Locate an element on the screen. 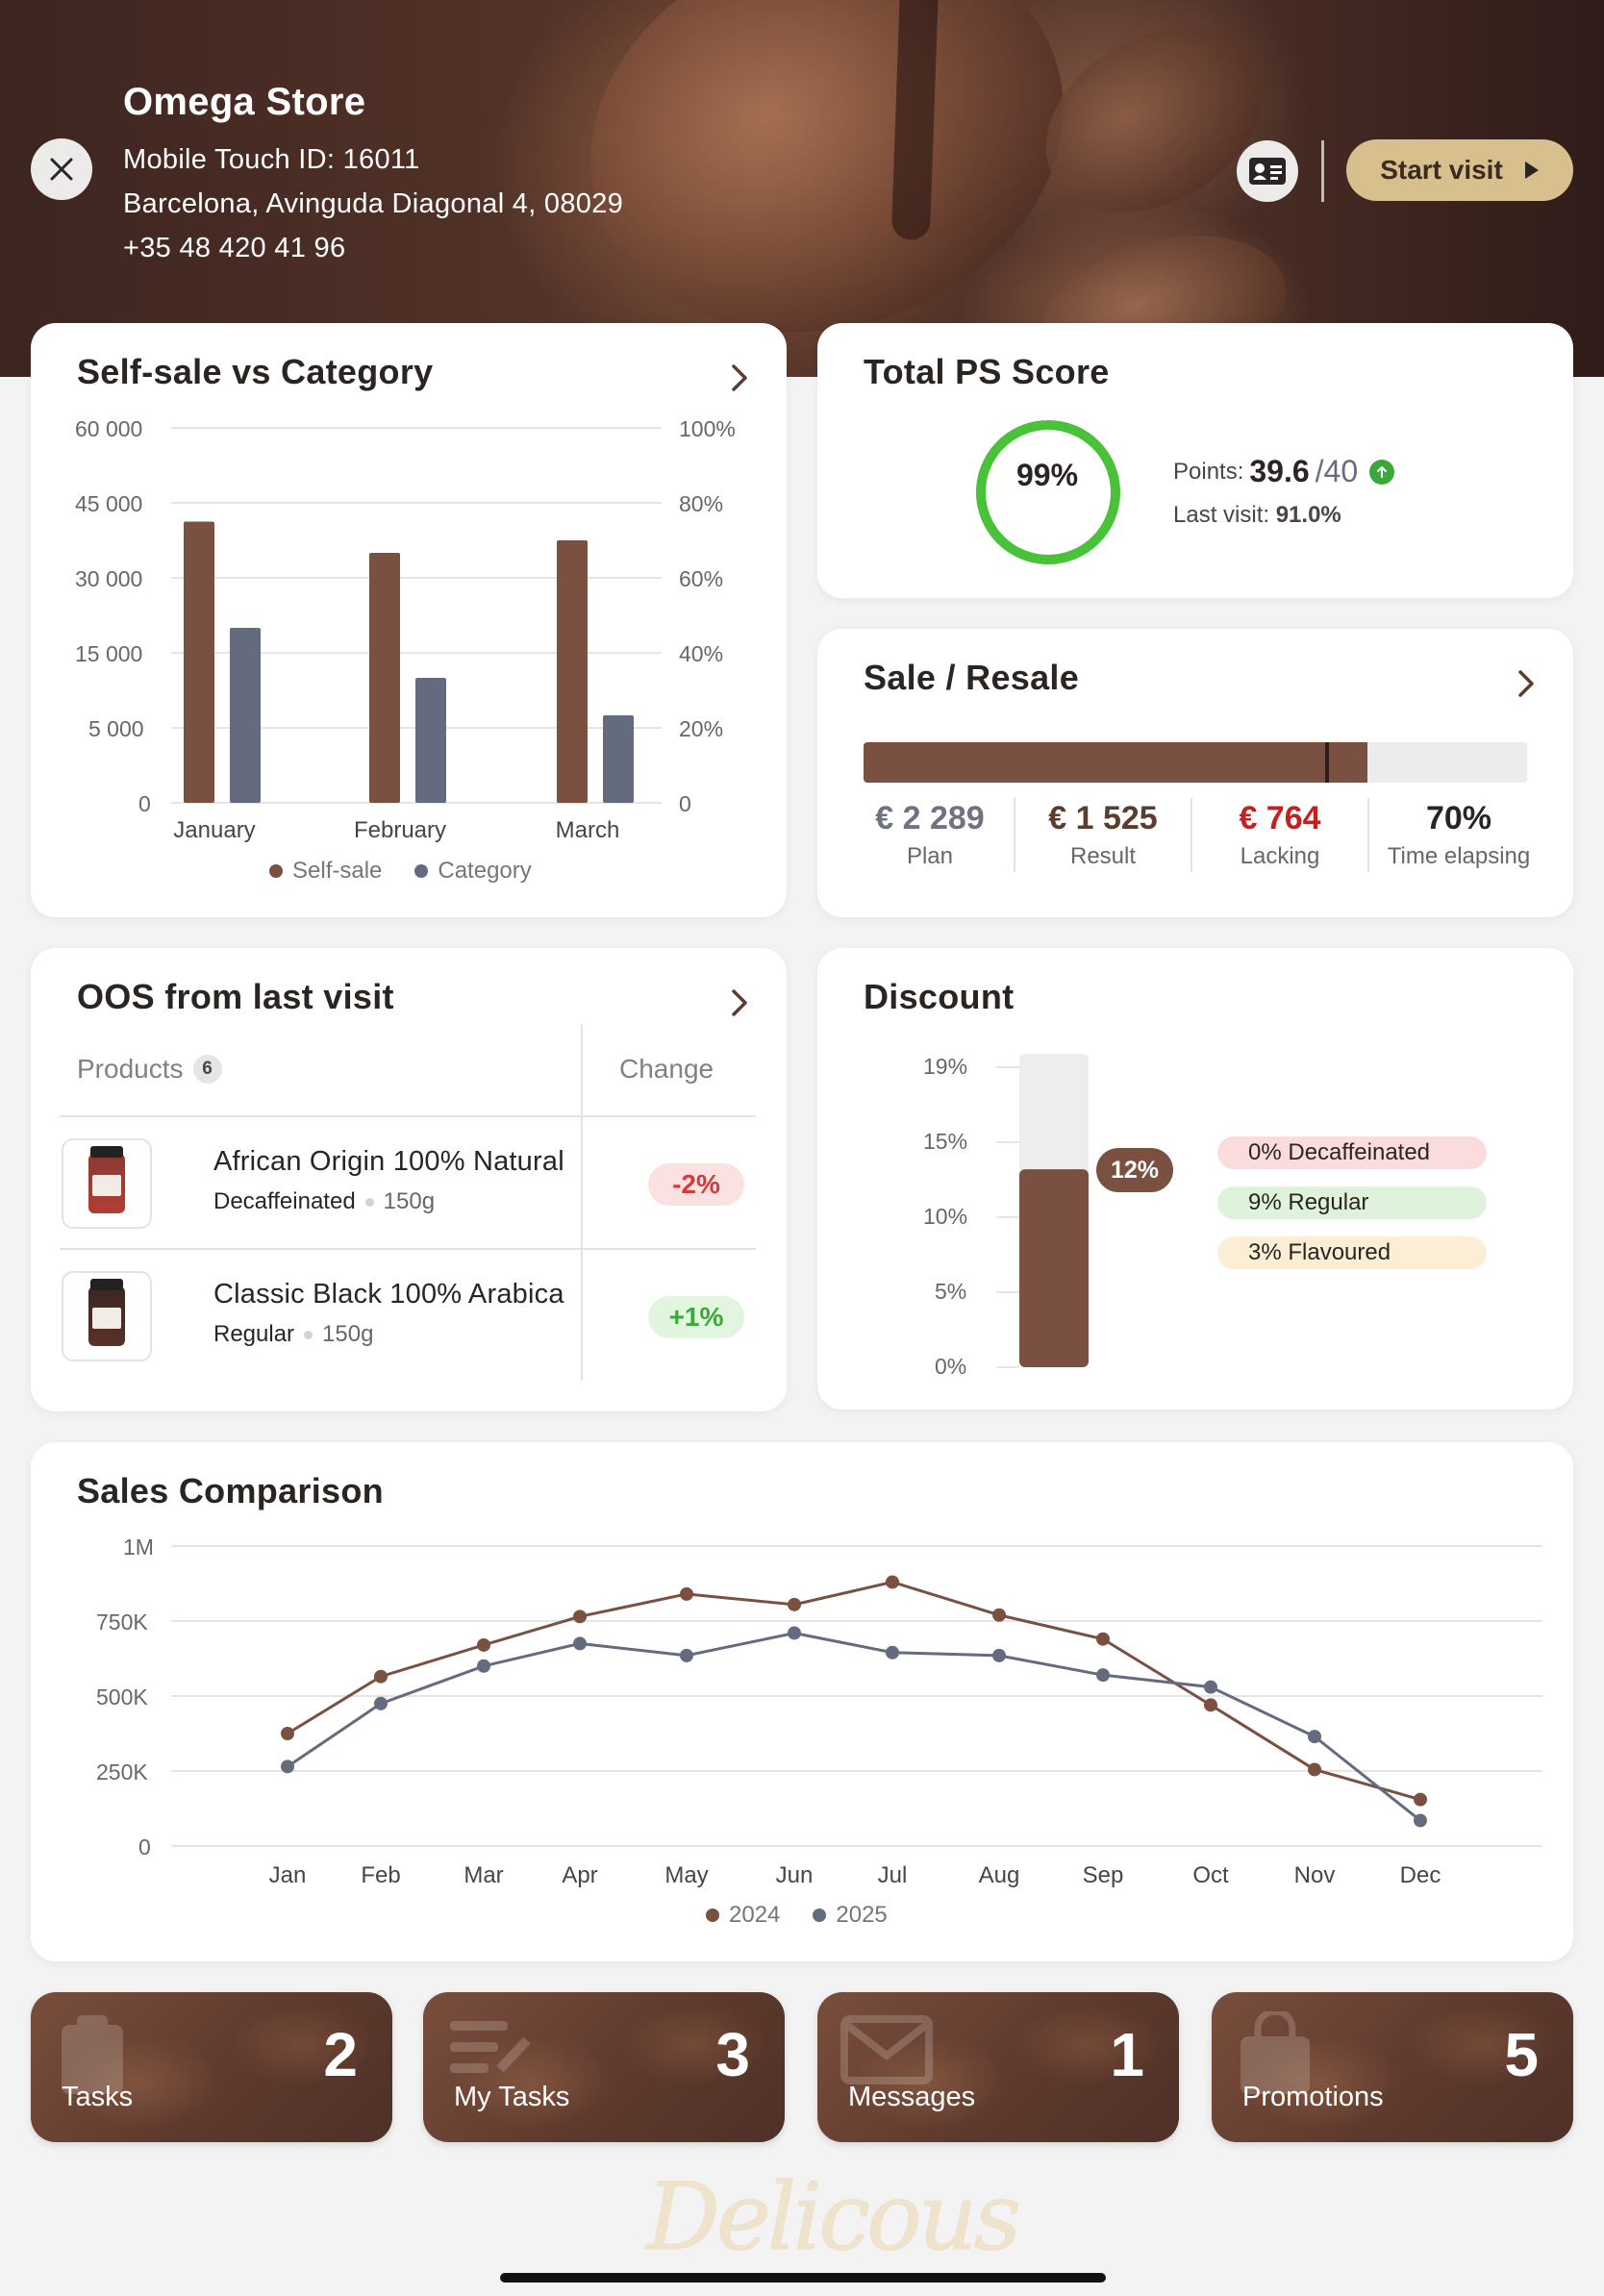 This screenshot has height=2296, width=1604. product-meta: Decaffeinated 150g is located at coordinates (324, 1201).